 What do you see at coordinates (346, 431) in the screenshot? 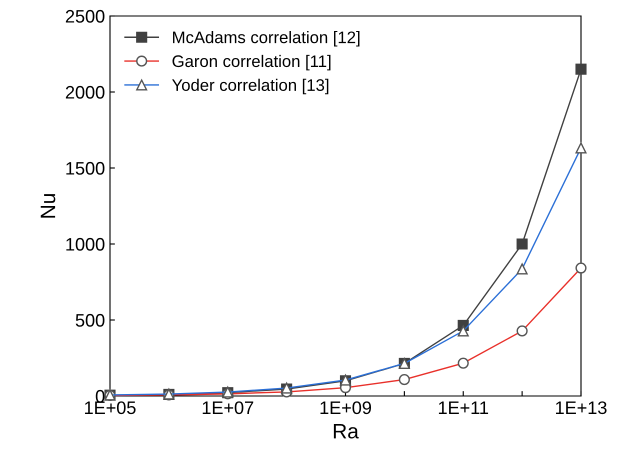
I see `x-axis-title: Ra` at bounding box center [346, 431].